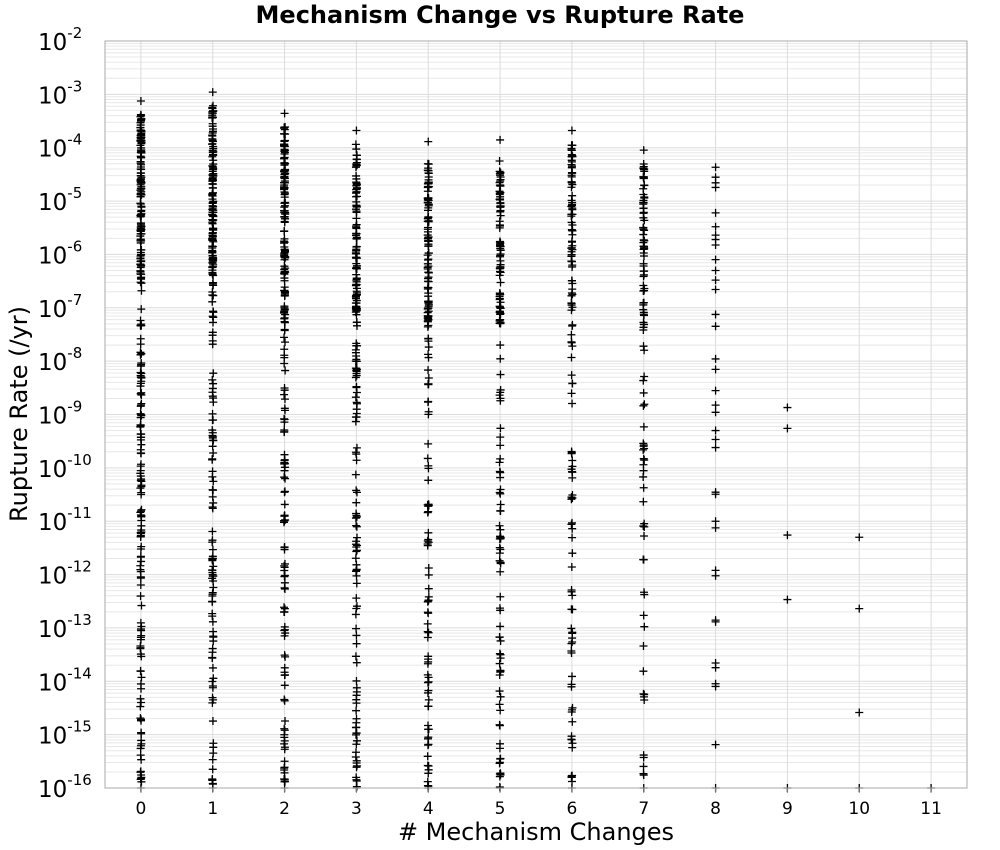  Describe the element at coordinates (60, 93) in the screenshot. I see `y-tick-label: 10⁻³` at that location.